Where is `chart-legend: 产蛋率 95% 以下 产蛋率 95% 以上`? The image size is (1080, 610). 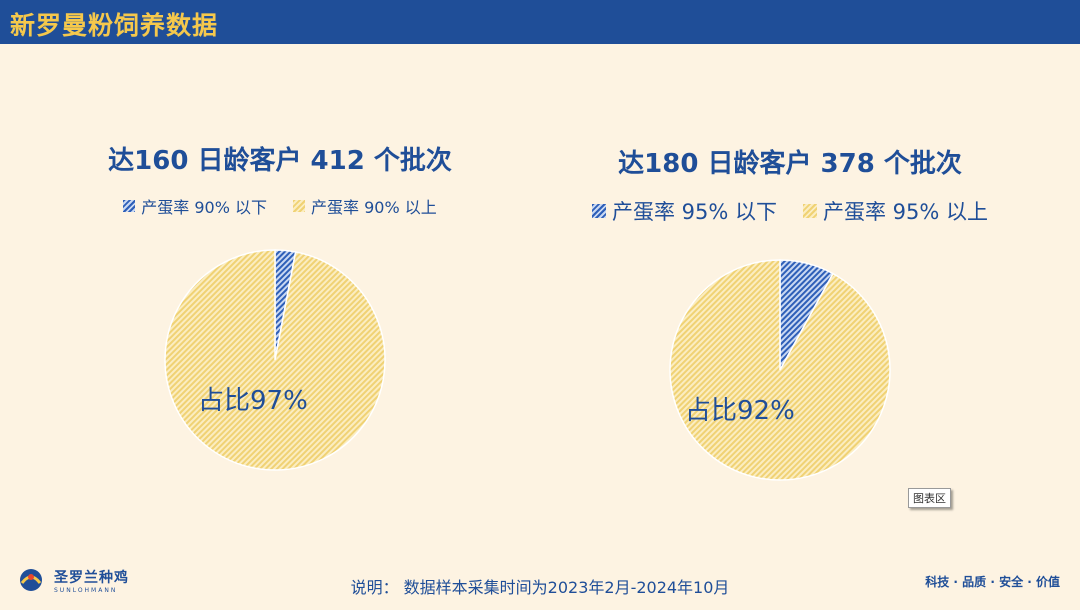
chart-legend: 产蛋率 95% 以下 产蛋率 95% 以上 is located at coordinates (790, 211).